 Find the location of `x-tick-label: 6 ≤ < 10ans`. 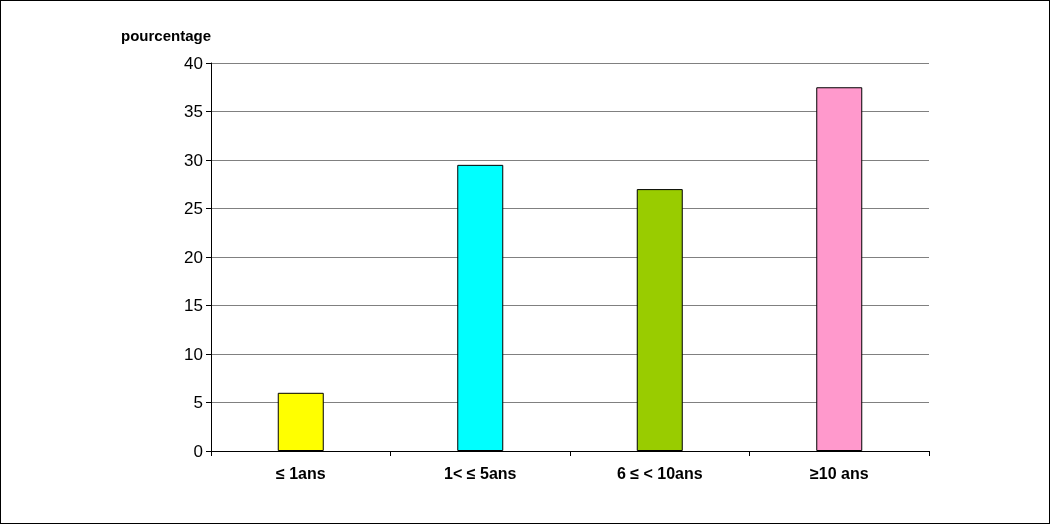

x-tick-label: 6 ≤ < 10ans is located at coordinates (659, 473).